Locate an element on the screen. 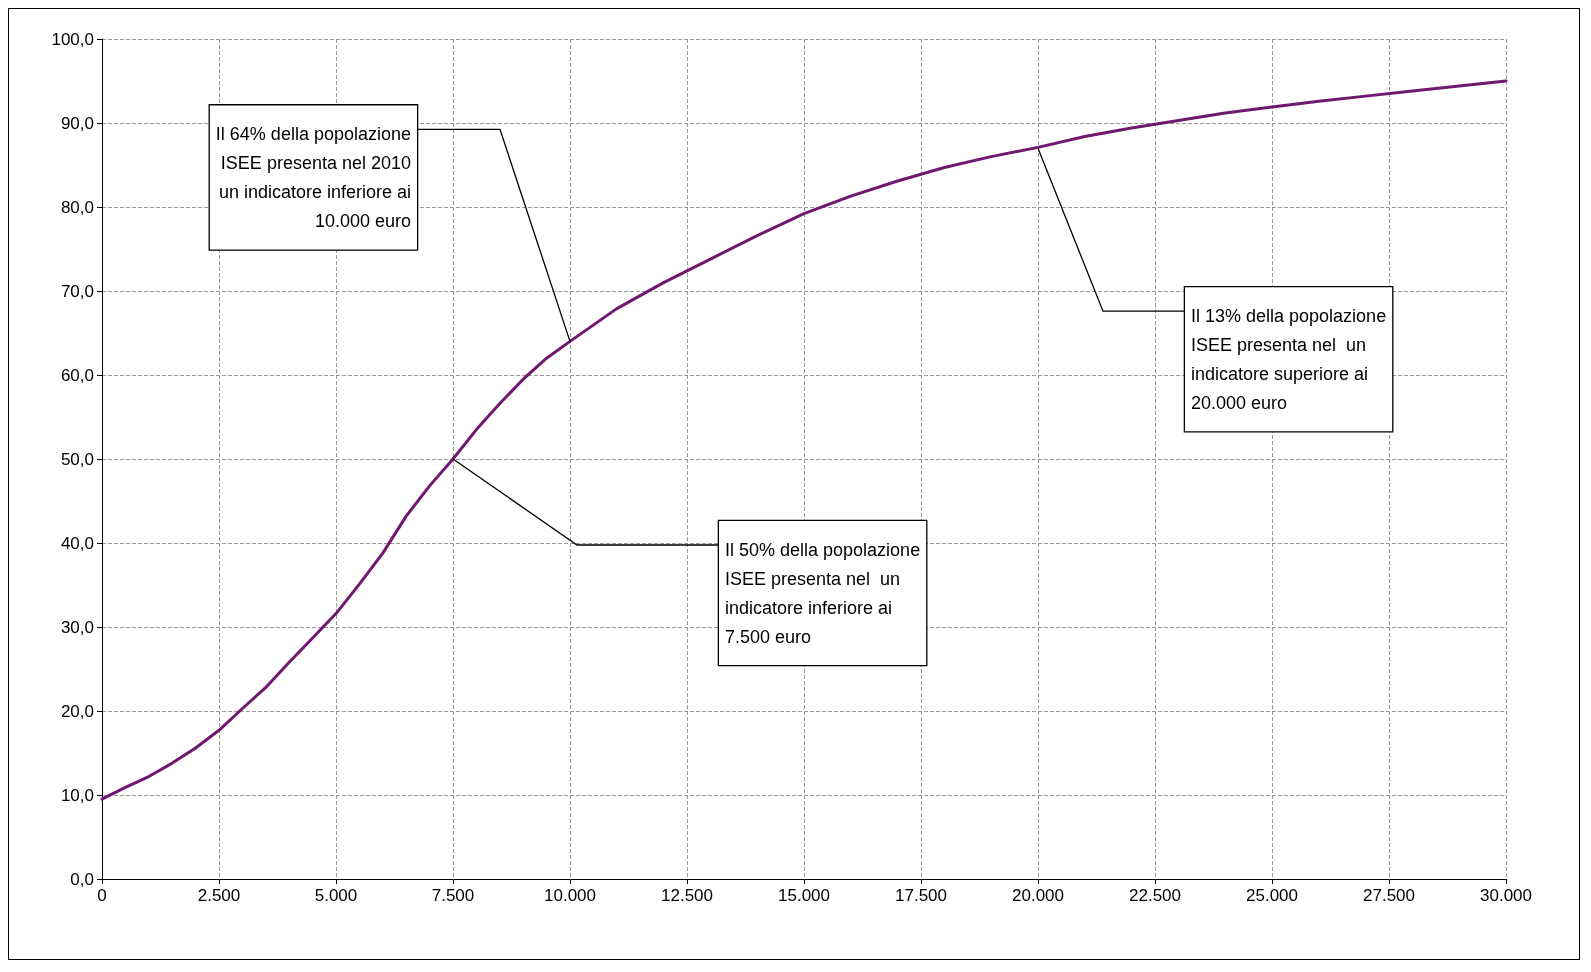  y-tick-label: 10,0 is located at coordinates (77, 795).